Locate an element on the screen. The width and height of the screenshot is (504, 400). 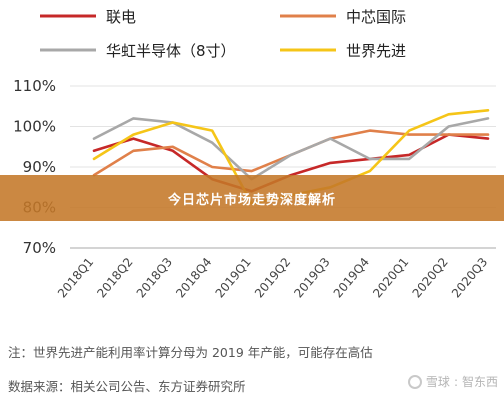
x-tick-label-4: 2019Q1 is located at coordinates (233, 277).